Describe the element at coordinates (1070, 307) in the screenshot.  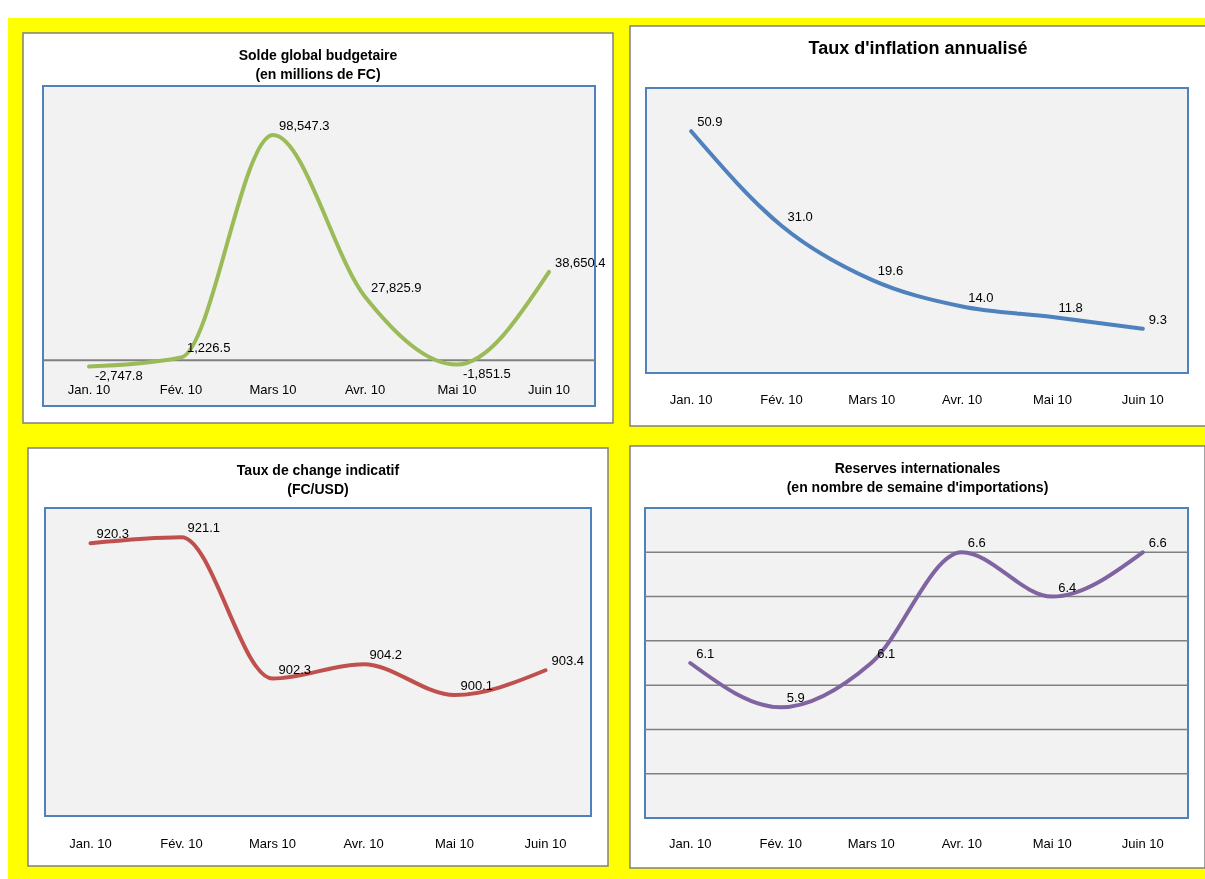
I see `data-label: 11.8` at that location.